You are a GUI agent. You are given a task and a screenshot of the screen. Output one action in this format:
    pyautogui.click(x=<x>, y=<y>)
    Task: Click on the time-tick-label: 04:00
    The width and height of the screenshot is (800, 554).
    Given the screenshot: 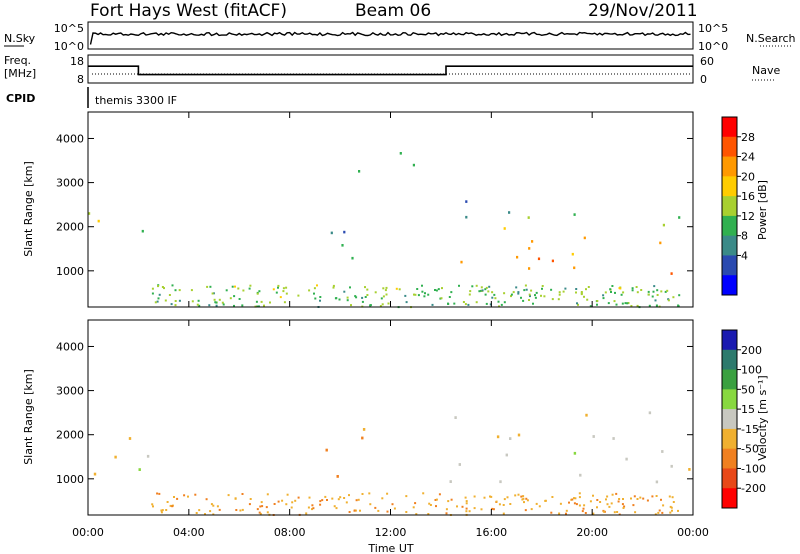 What is the action you would take?
    pyautogui.click(x=189, y=532)
    